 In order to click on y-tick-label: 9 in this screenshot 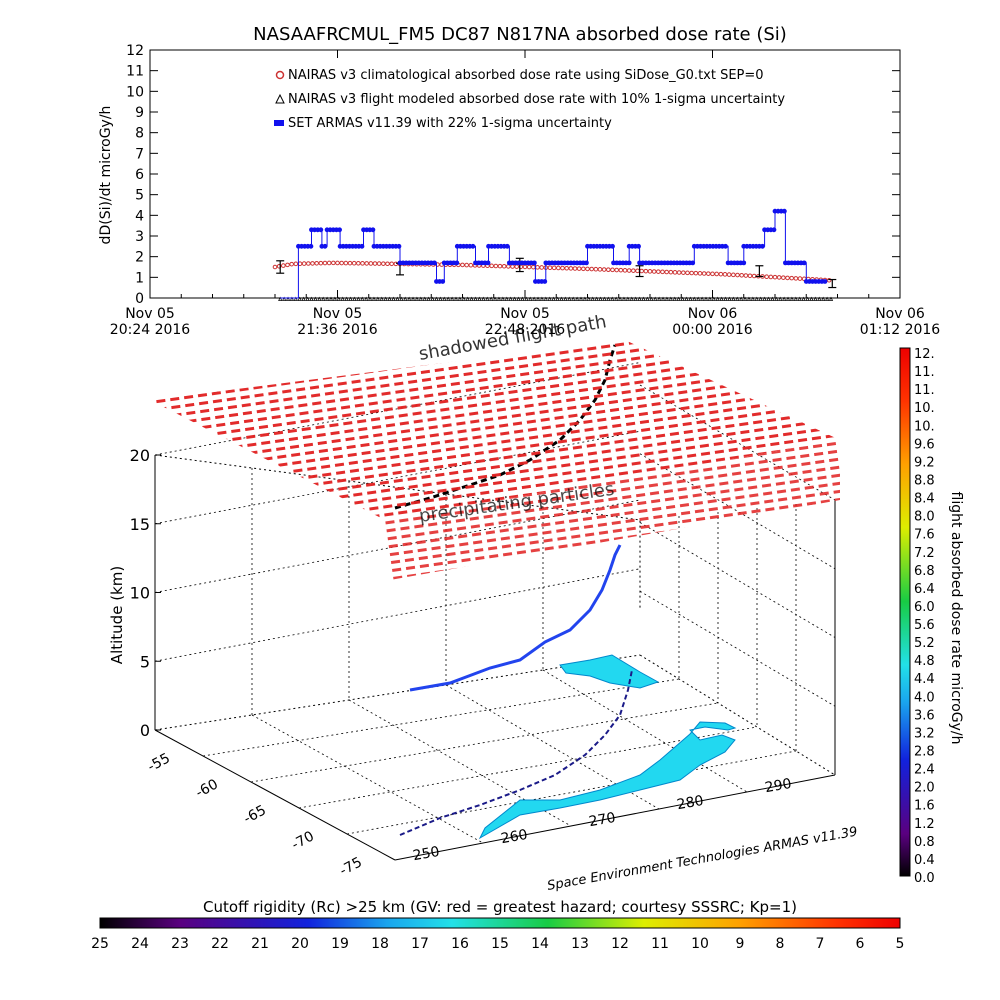, I will do `click(139, 113)`.